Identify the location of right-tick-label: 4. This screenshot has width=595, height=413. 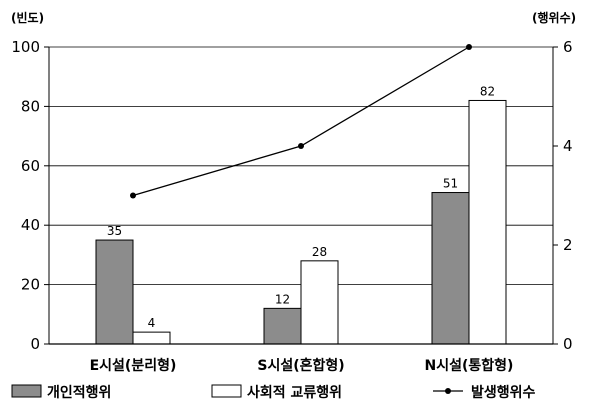
(568, 146).